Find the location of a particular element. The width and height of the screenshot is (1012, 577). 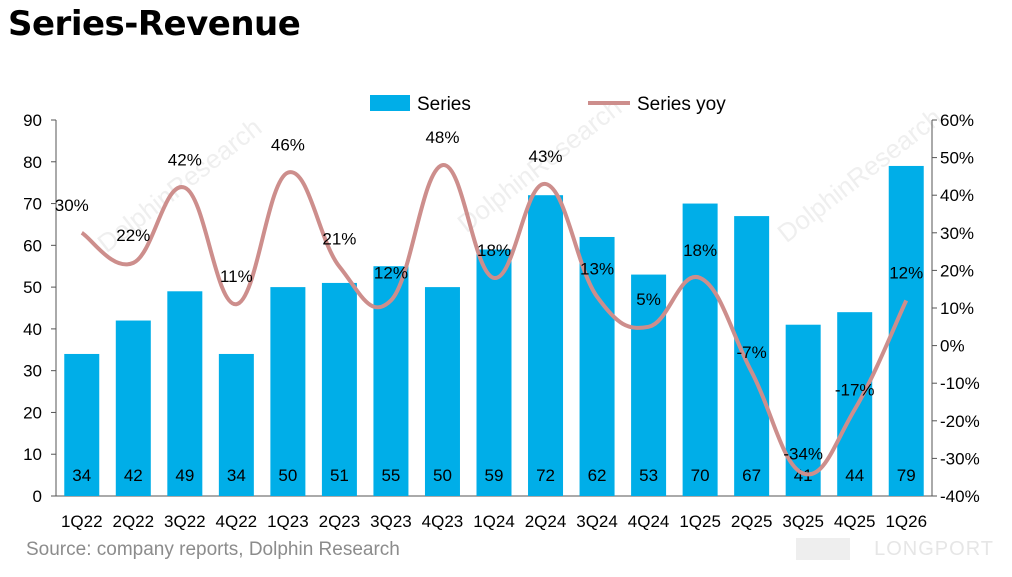

yoy-data-label: -7% is located at coordinates (752, 352).